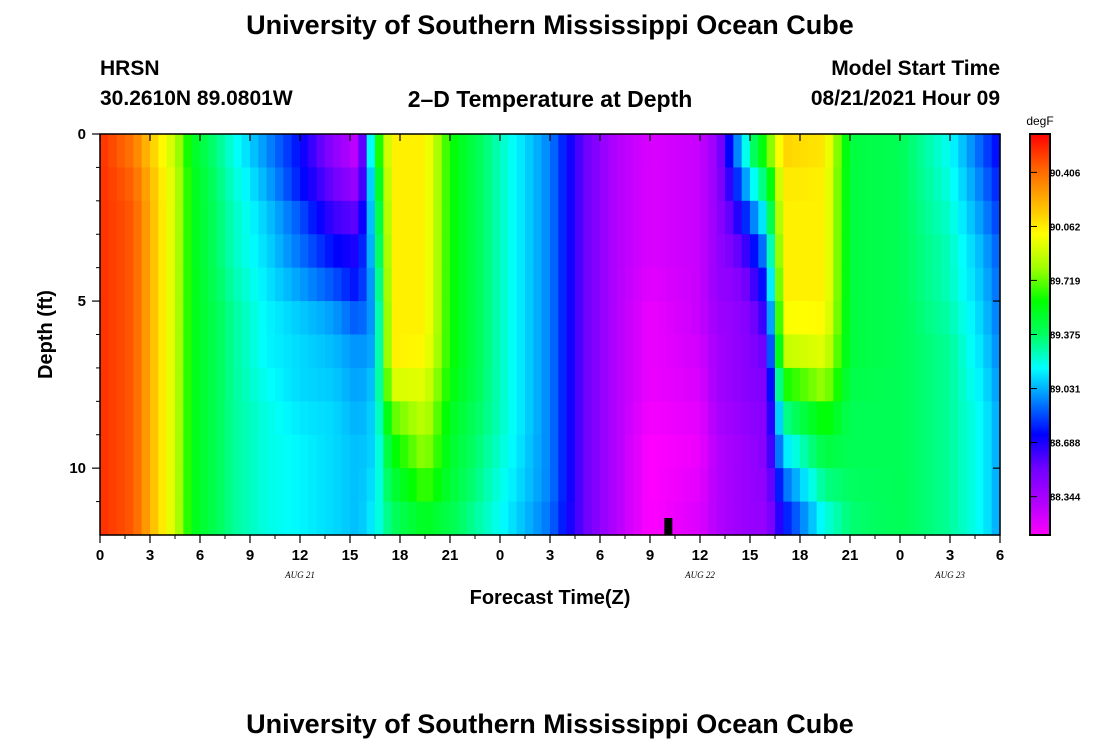  I want to click on y-axis-title: Depth (ft), so click(46, 334).